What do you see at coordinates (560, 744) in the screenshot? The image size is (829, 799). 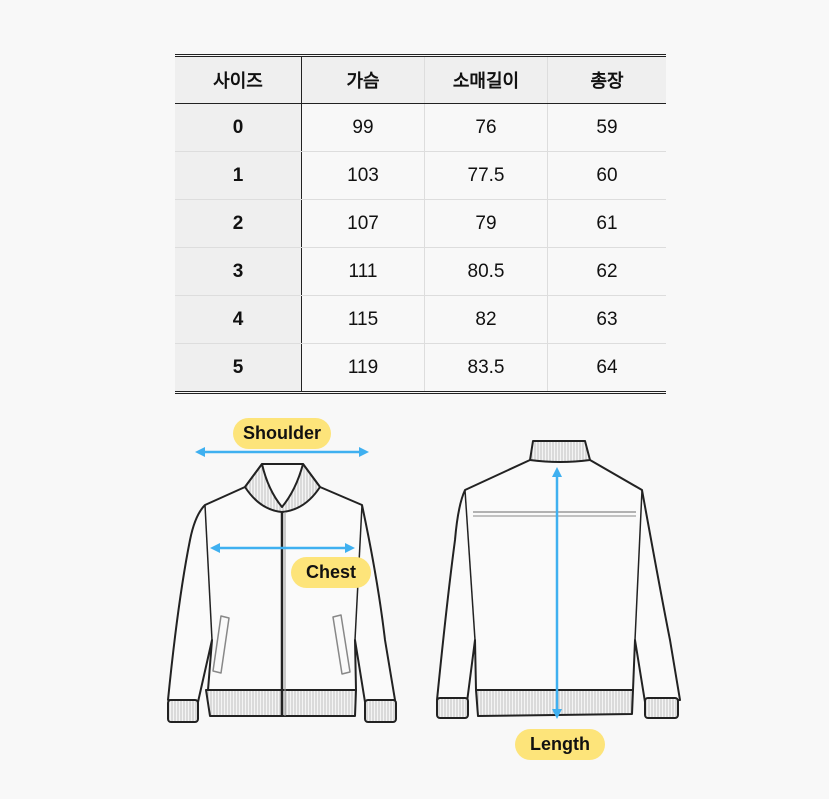 I see `length-label: Length` at bounding box center [560, 744].